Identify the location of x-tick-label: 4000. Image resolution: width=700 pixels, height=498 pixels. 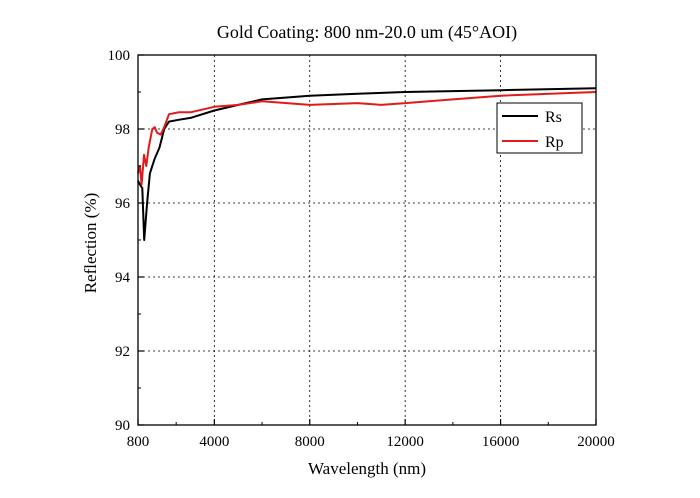
(214, 442).